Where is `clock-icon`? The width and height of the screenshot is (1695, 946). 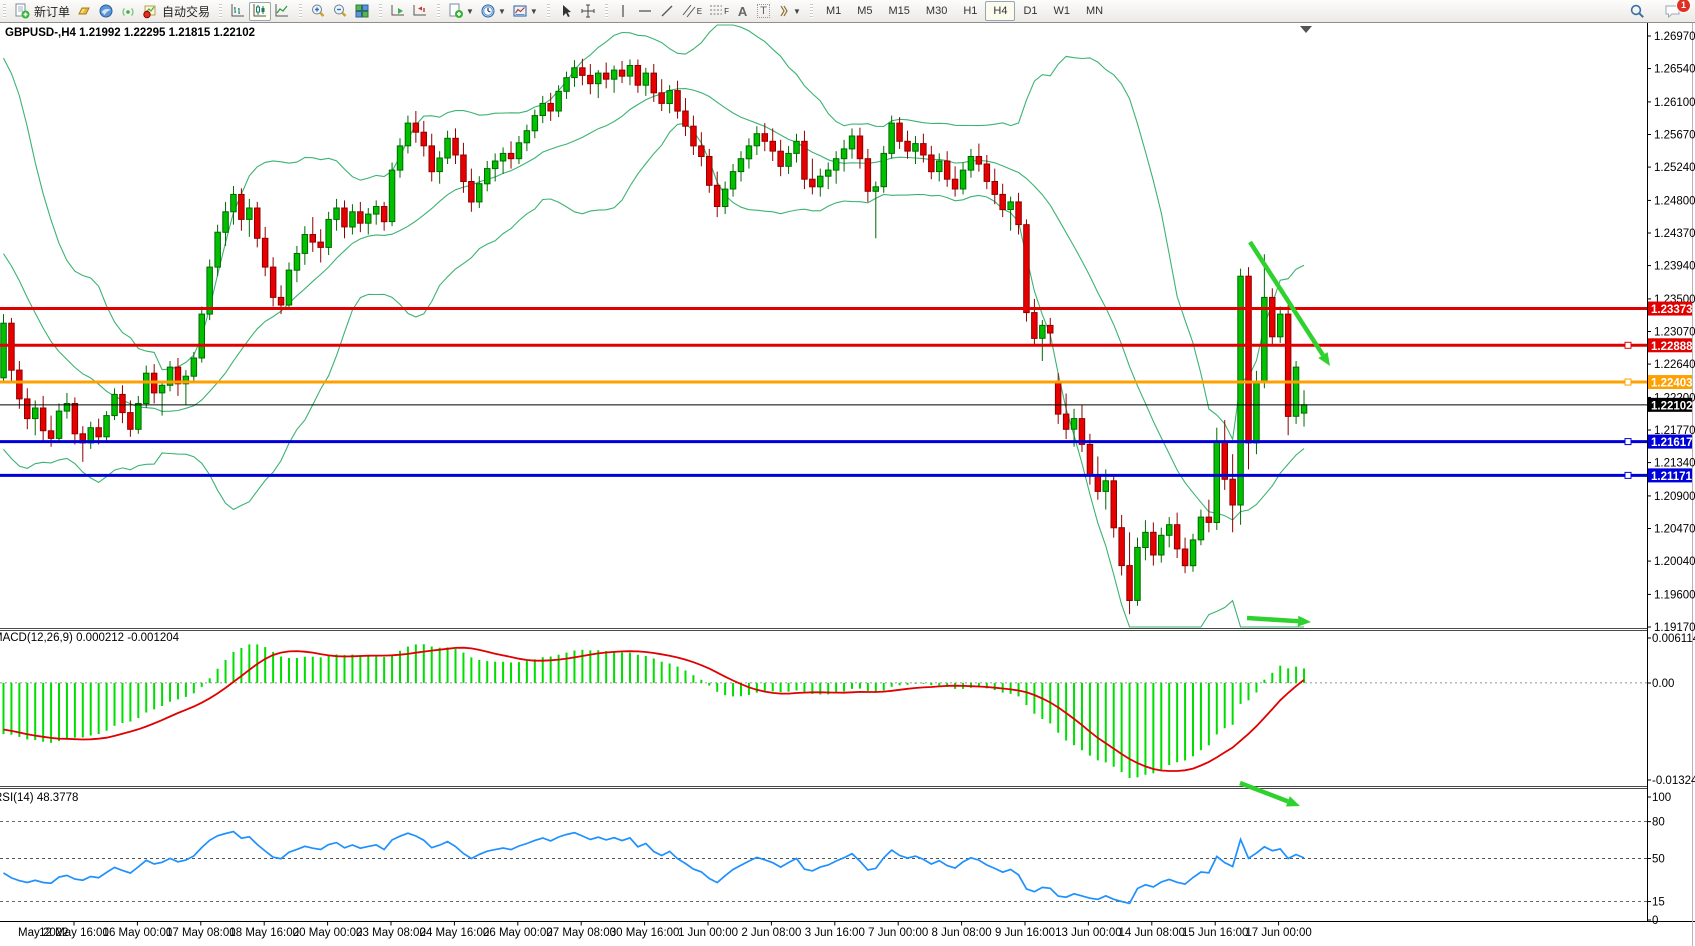
clock-icon is located at coordinates (488, 11).